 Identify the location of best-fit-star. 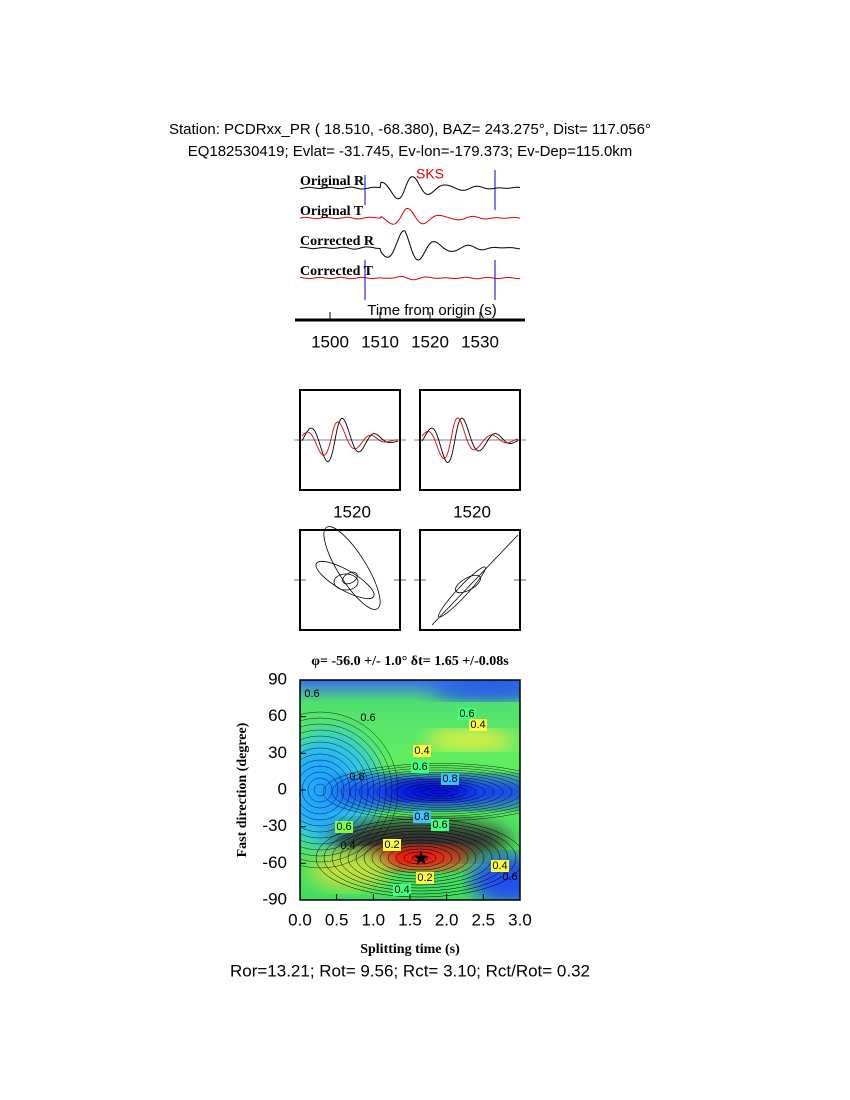
(421, 857).